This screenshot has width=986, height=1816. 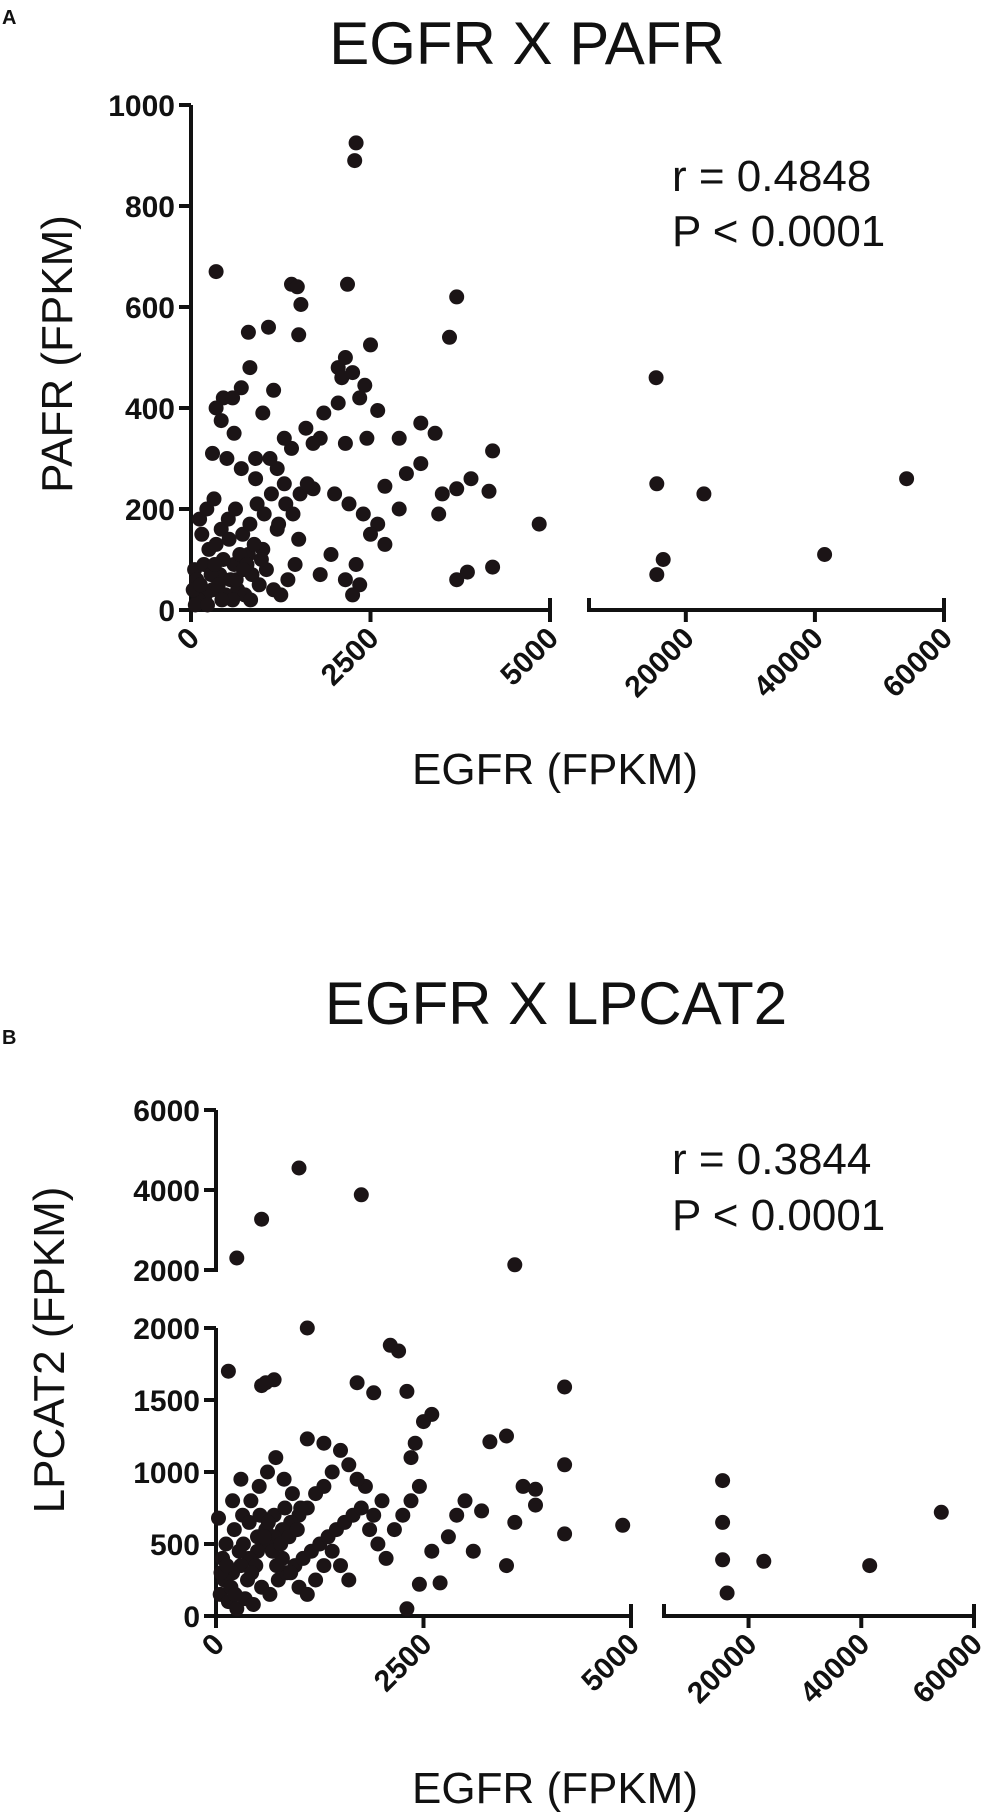 I want to click on chart-b-y-tick-label: 2000, so click(x=166, y=1271).